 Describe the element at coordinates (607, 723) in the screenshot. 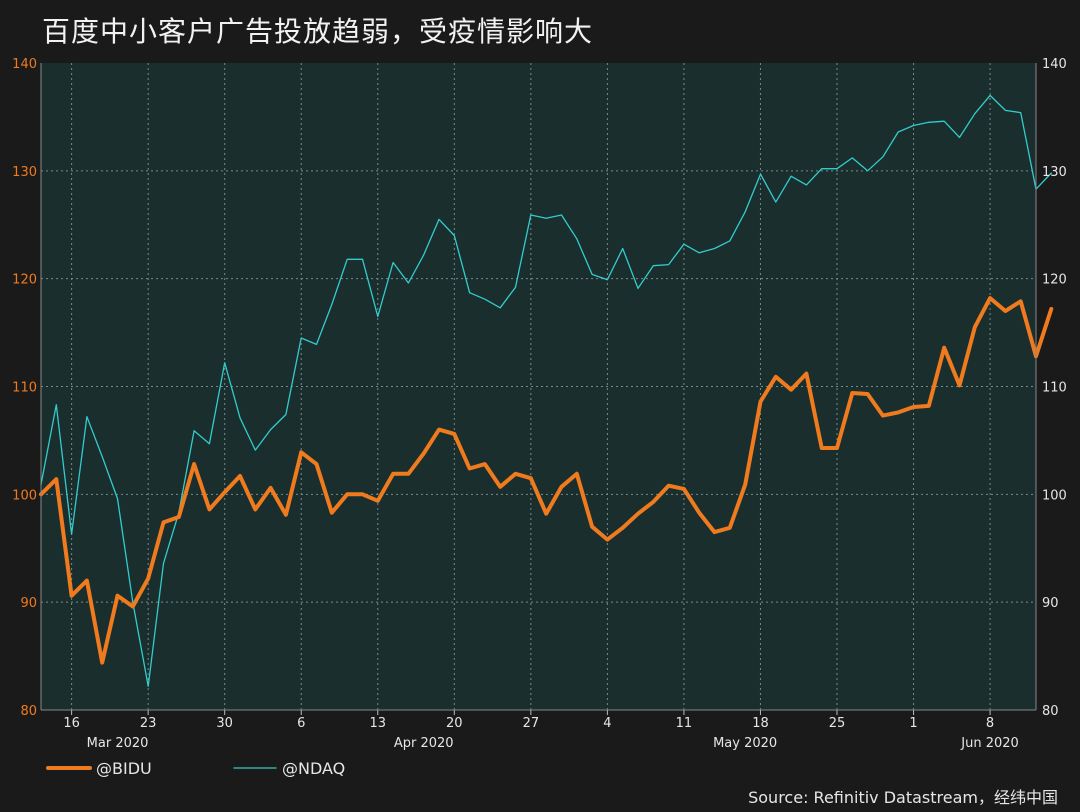

I see `x-tick-label: 4` at that location.